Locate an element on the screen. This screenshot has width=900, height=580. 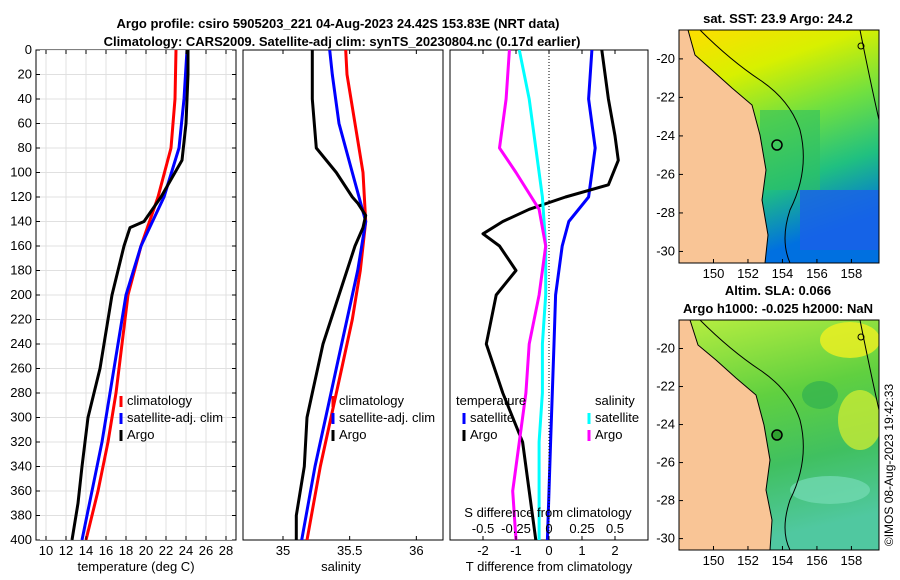
sla-map is located at coordinates (779, 435).